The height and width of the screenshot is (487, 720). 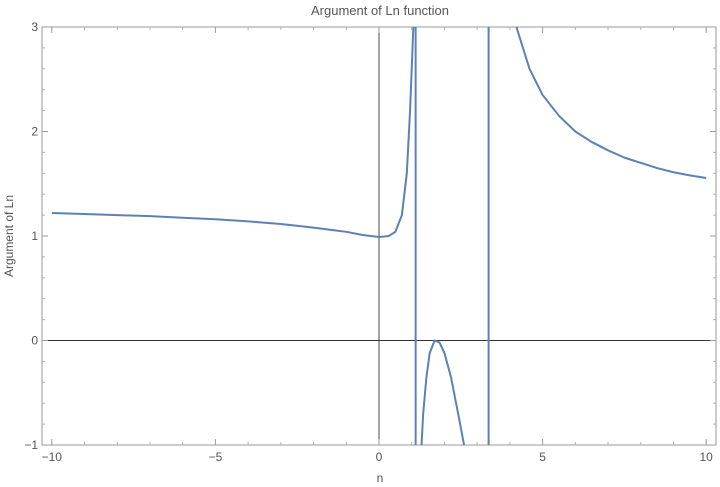 What do you see at coordinates (34, 27) in the screenshot?
I see `y-tick-label: 3` at bounding box center [34, 27].